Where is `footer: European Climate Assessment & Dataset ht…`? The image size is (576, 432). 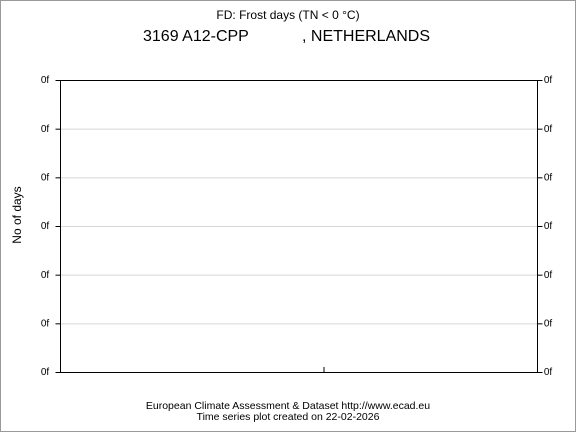 footer: European Climate Assessment & Dataset ht… is located at coordinates (288, 406).